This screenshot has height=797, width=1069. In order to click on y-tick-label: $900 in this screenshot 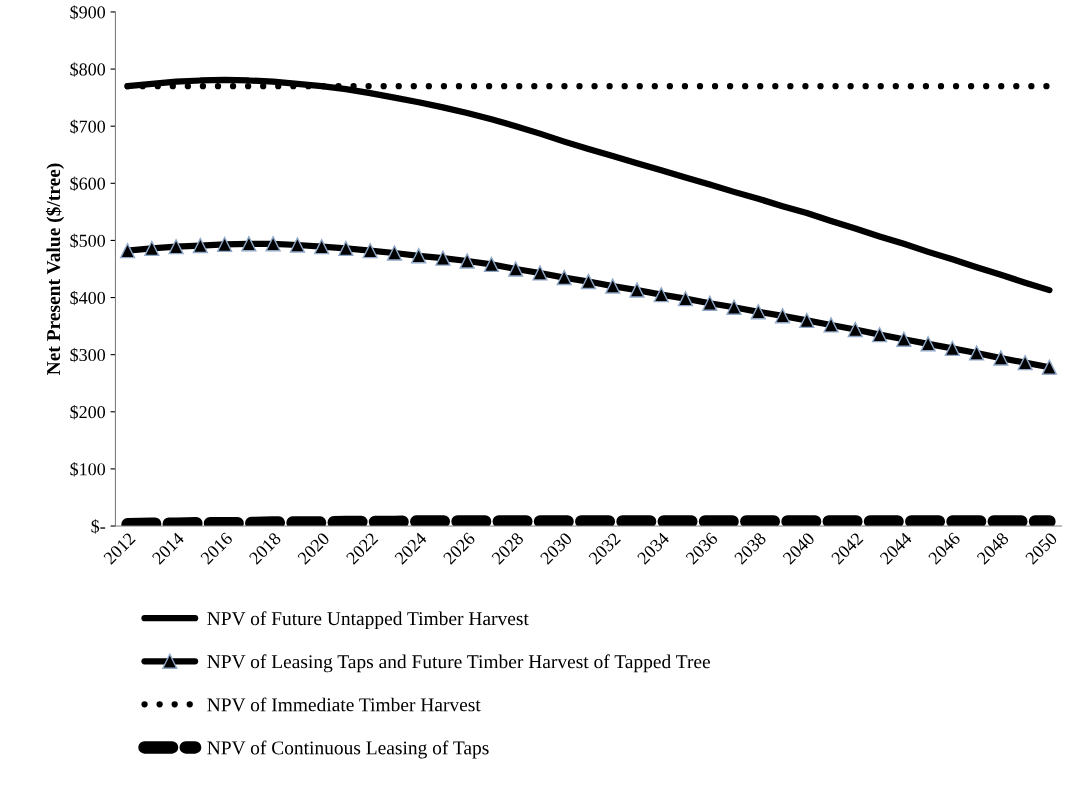, I will do `click(88, 12)`.